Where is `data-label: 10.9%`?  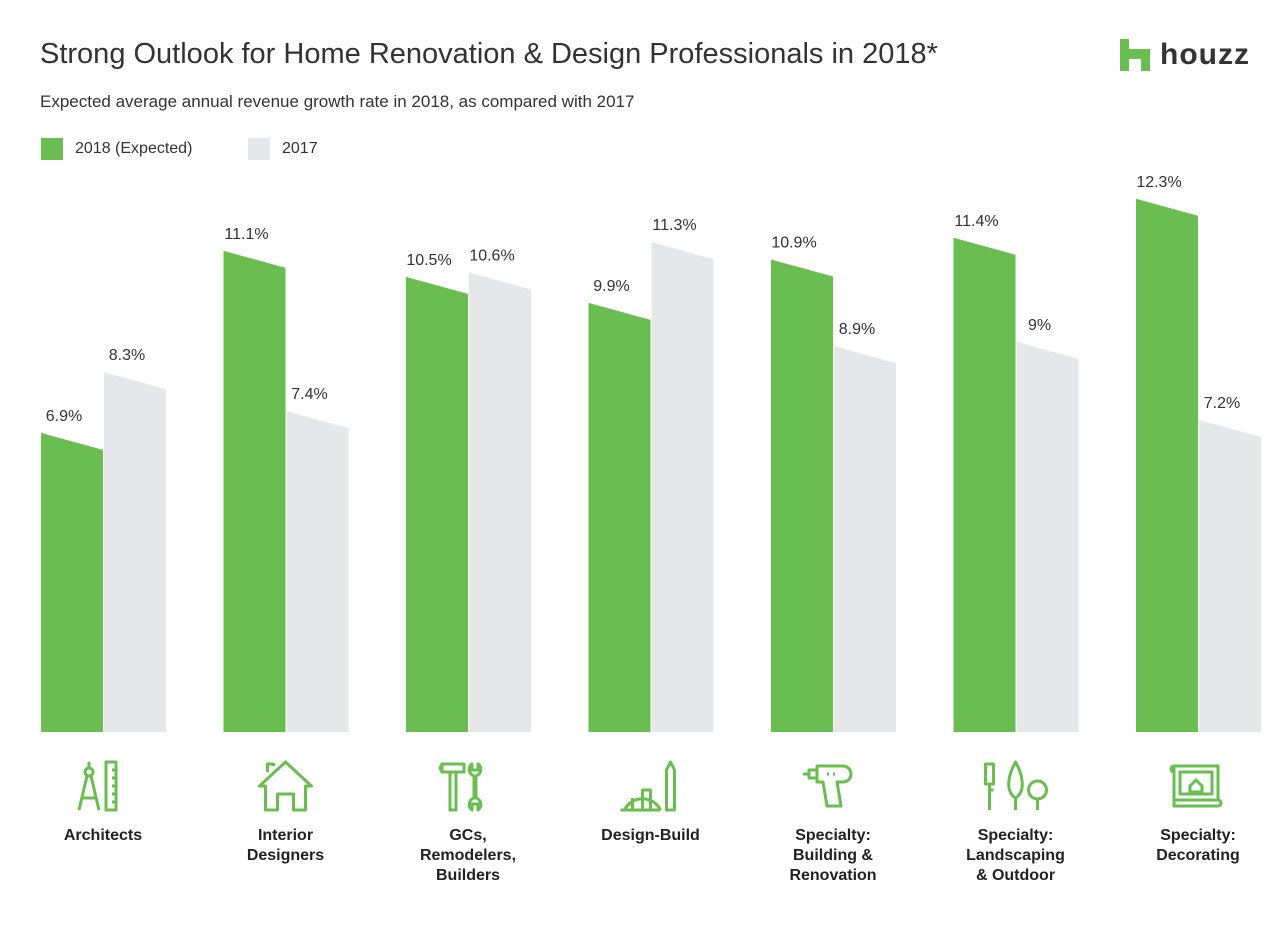
data-label: 10.9% is located at coordinates (793, 242).